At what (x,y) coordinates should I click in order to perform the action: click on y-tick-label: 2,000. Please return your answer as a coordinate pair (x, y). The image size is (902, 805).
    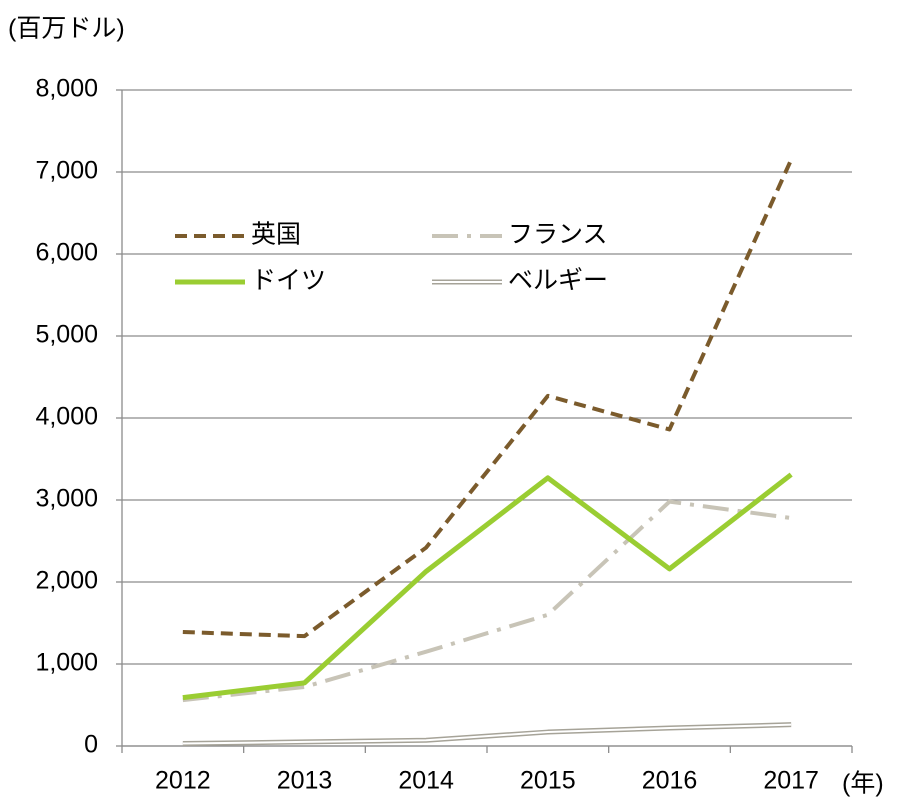
    Looking at the image, I should click on (66, 581).